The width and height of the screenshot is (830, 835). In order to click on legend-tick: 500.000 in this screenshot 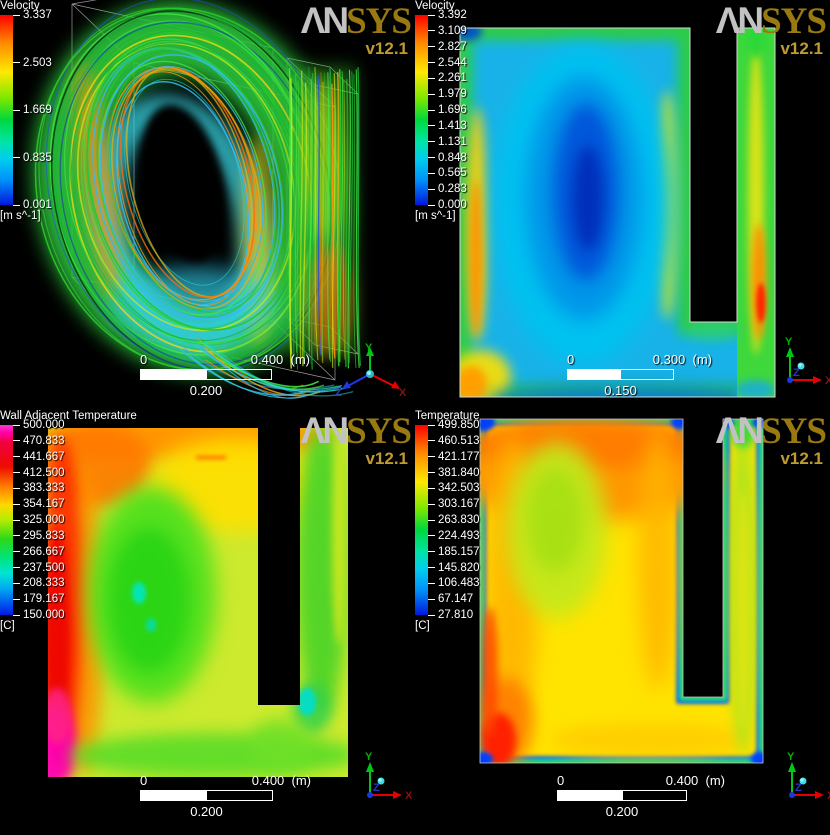, I will do `click(39, 425)`.